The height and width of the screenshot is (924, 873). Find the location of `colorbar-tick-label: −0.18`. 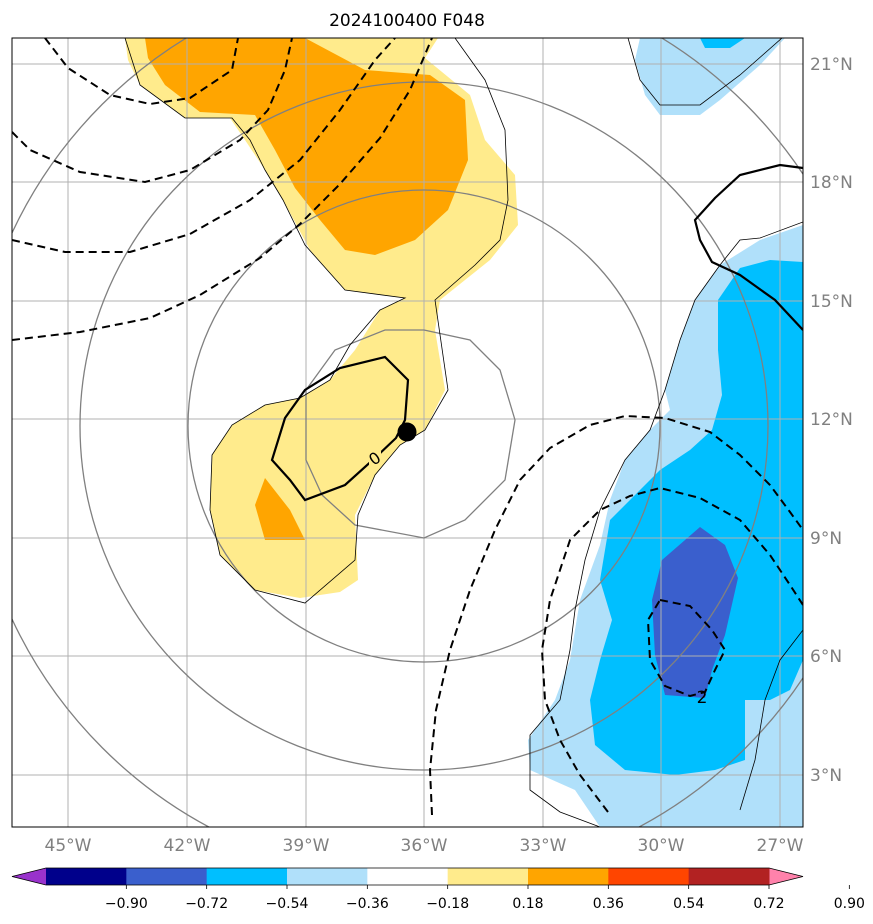

colorbar-tick-label: −0.18 is located at coordinates (447, 904).